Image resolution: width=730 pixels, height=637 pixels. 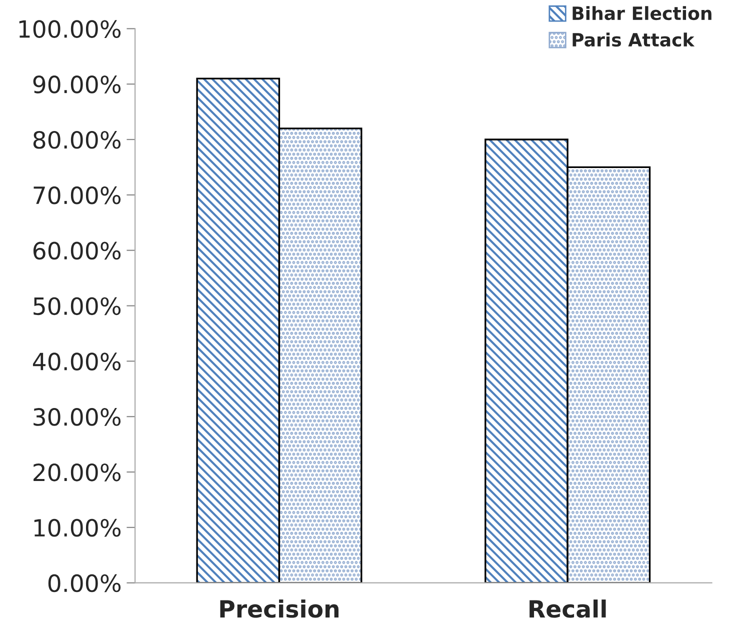 What do you see at coordinates (77, 417) in the screenshot?
I see `y-tick-label: 30.00%` at bounding box center [77, 417].